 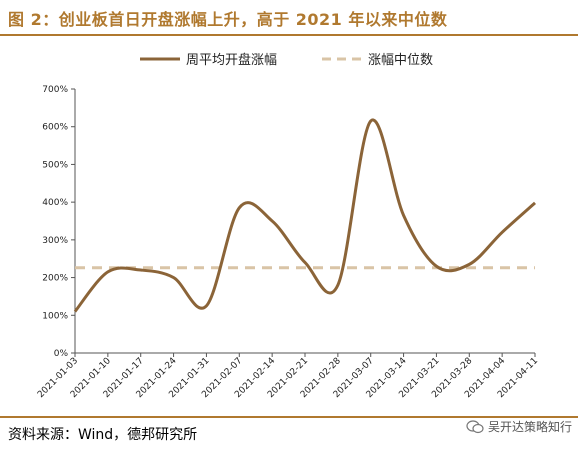 I want to click on y-tick-label: 300%, so click(x=55, y=241).